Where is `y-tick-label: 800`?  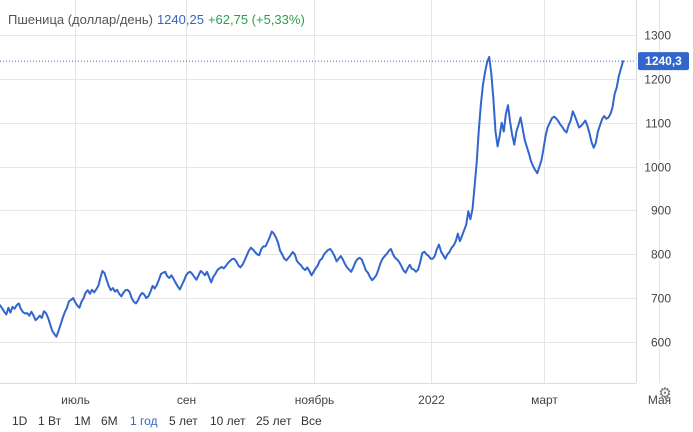
y-tick-label: 800 is located at coordinates (661, 255).